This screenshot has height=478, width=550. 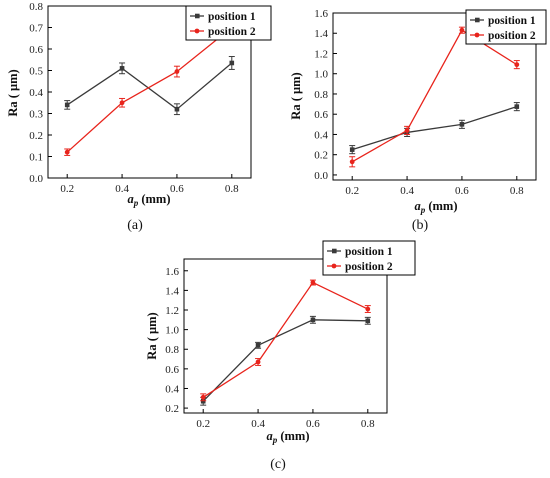 What do you see at coordinates (36, 115) in the screenshot?
I see `y-tick-label: 0.3` at bounding box center [36, 115].